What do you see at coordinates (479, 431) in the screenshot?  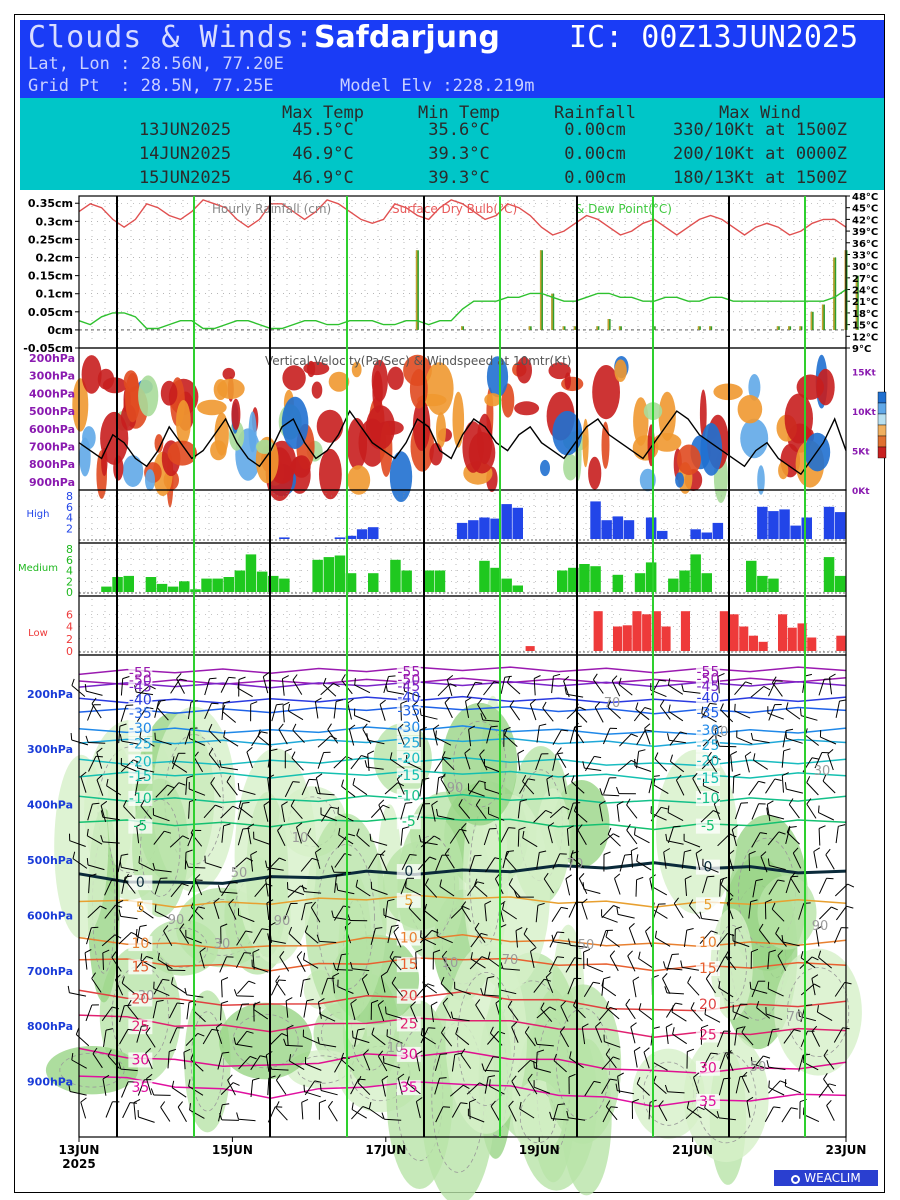 I see `vertical-velocity-panel` at bounding box center [479, 431].